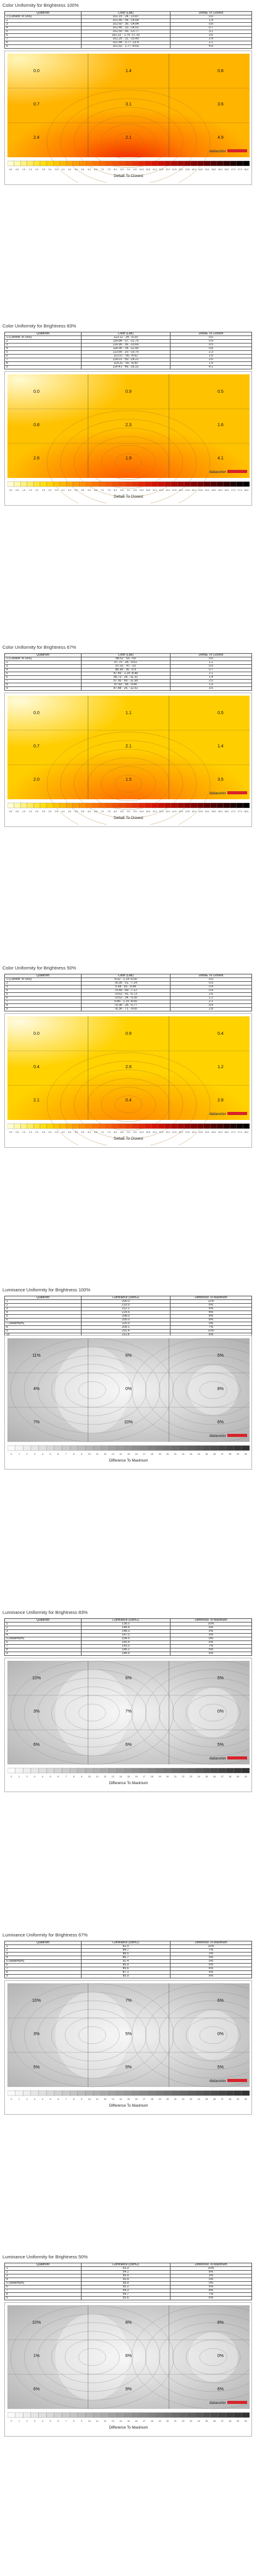  What do you see at coordinates (126, 367) in the screenshot?
I see `table-cell: 114.41 · 46. -16.31` at bounding box center [126, 367].